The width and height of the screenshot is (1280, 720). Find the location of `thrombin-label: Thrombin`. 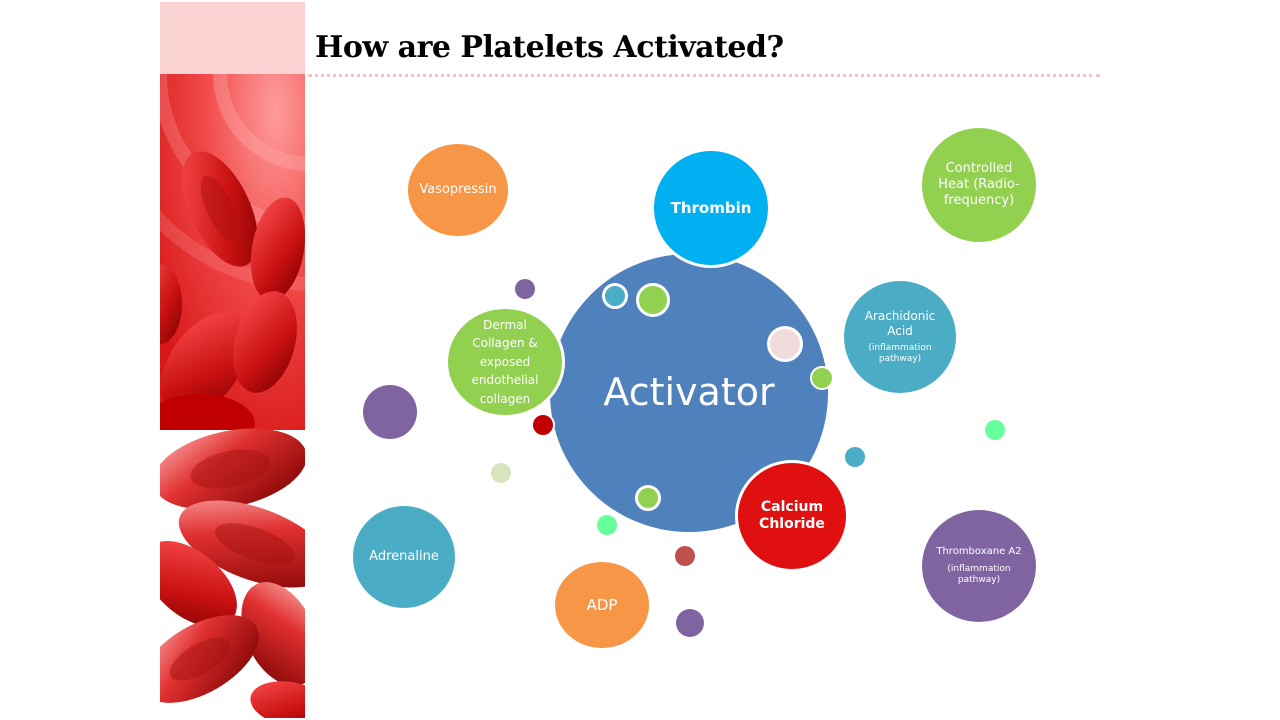

thrombin-label: Thrombin is located at coordinates (711, 207).